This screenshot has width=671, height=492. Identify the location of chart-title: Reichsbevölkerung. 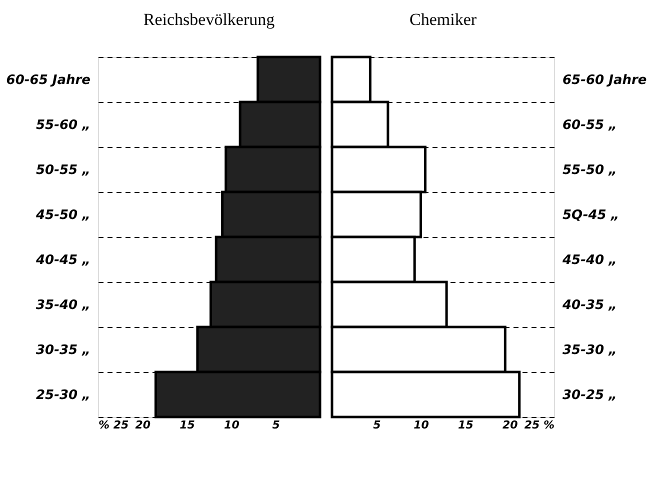
(209, 19).